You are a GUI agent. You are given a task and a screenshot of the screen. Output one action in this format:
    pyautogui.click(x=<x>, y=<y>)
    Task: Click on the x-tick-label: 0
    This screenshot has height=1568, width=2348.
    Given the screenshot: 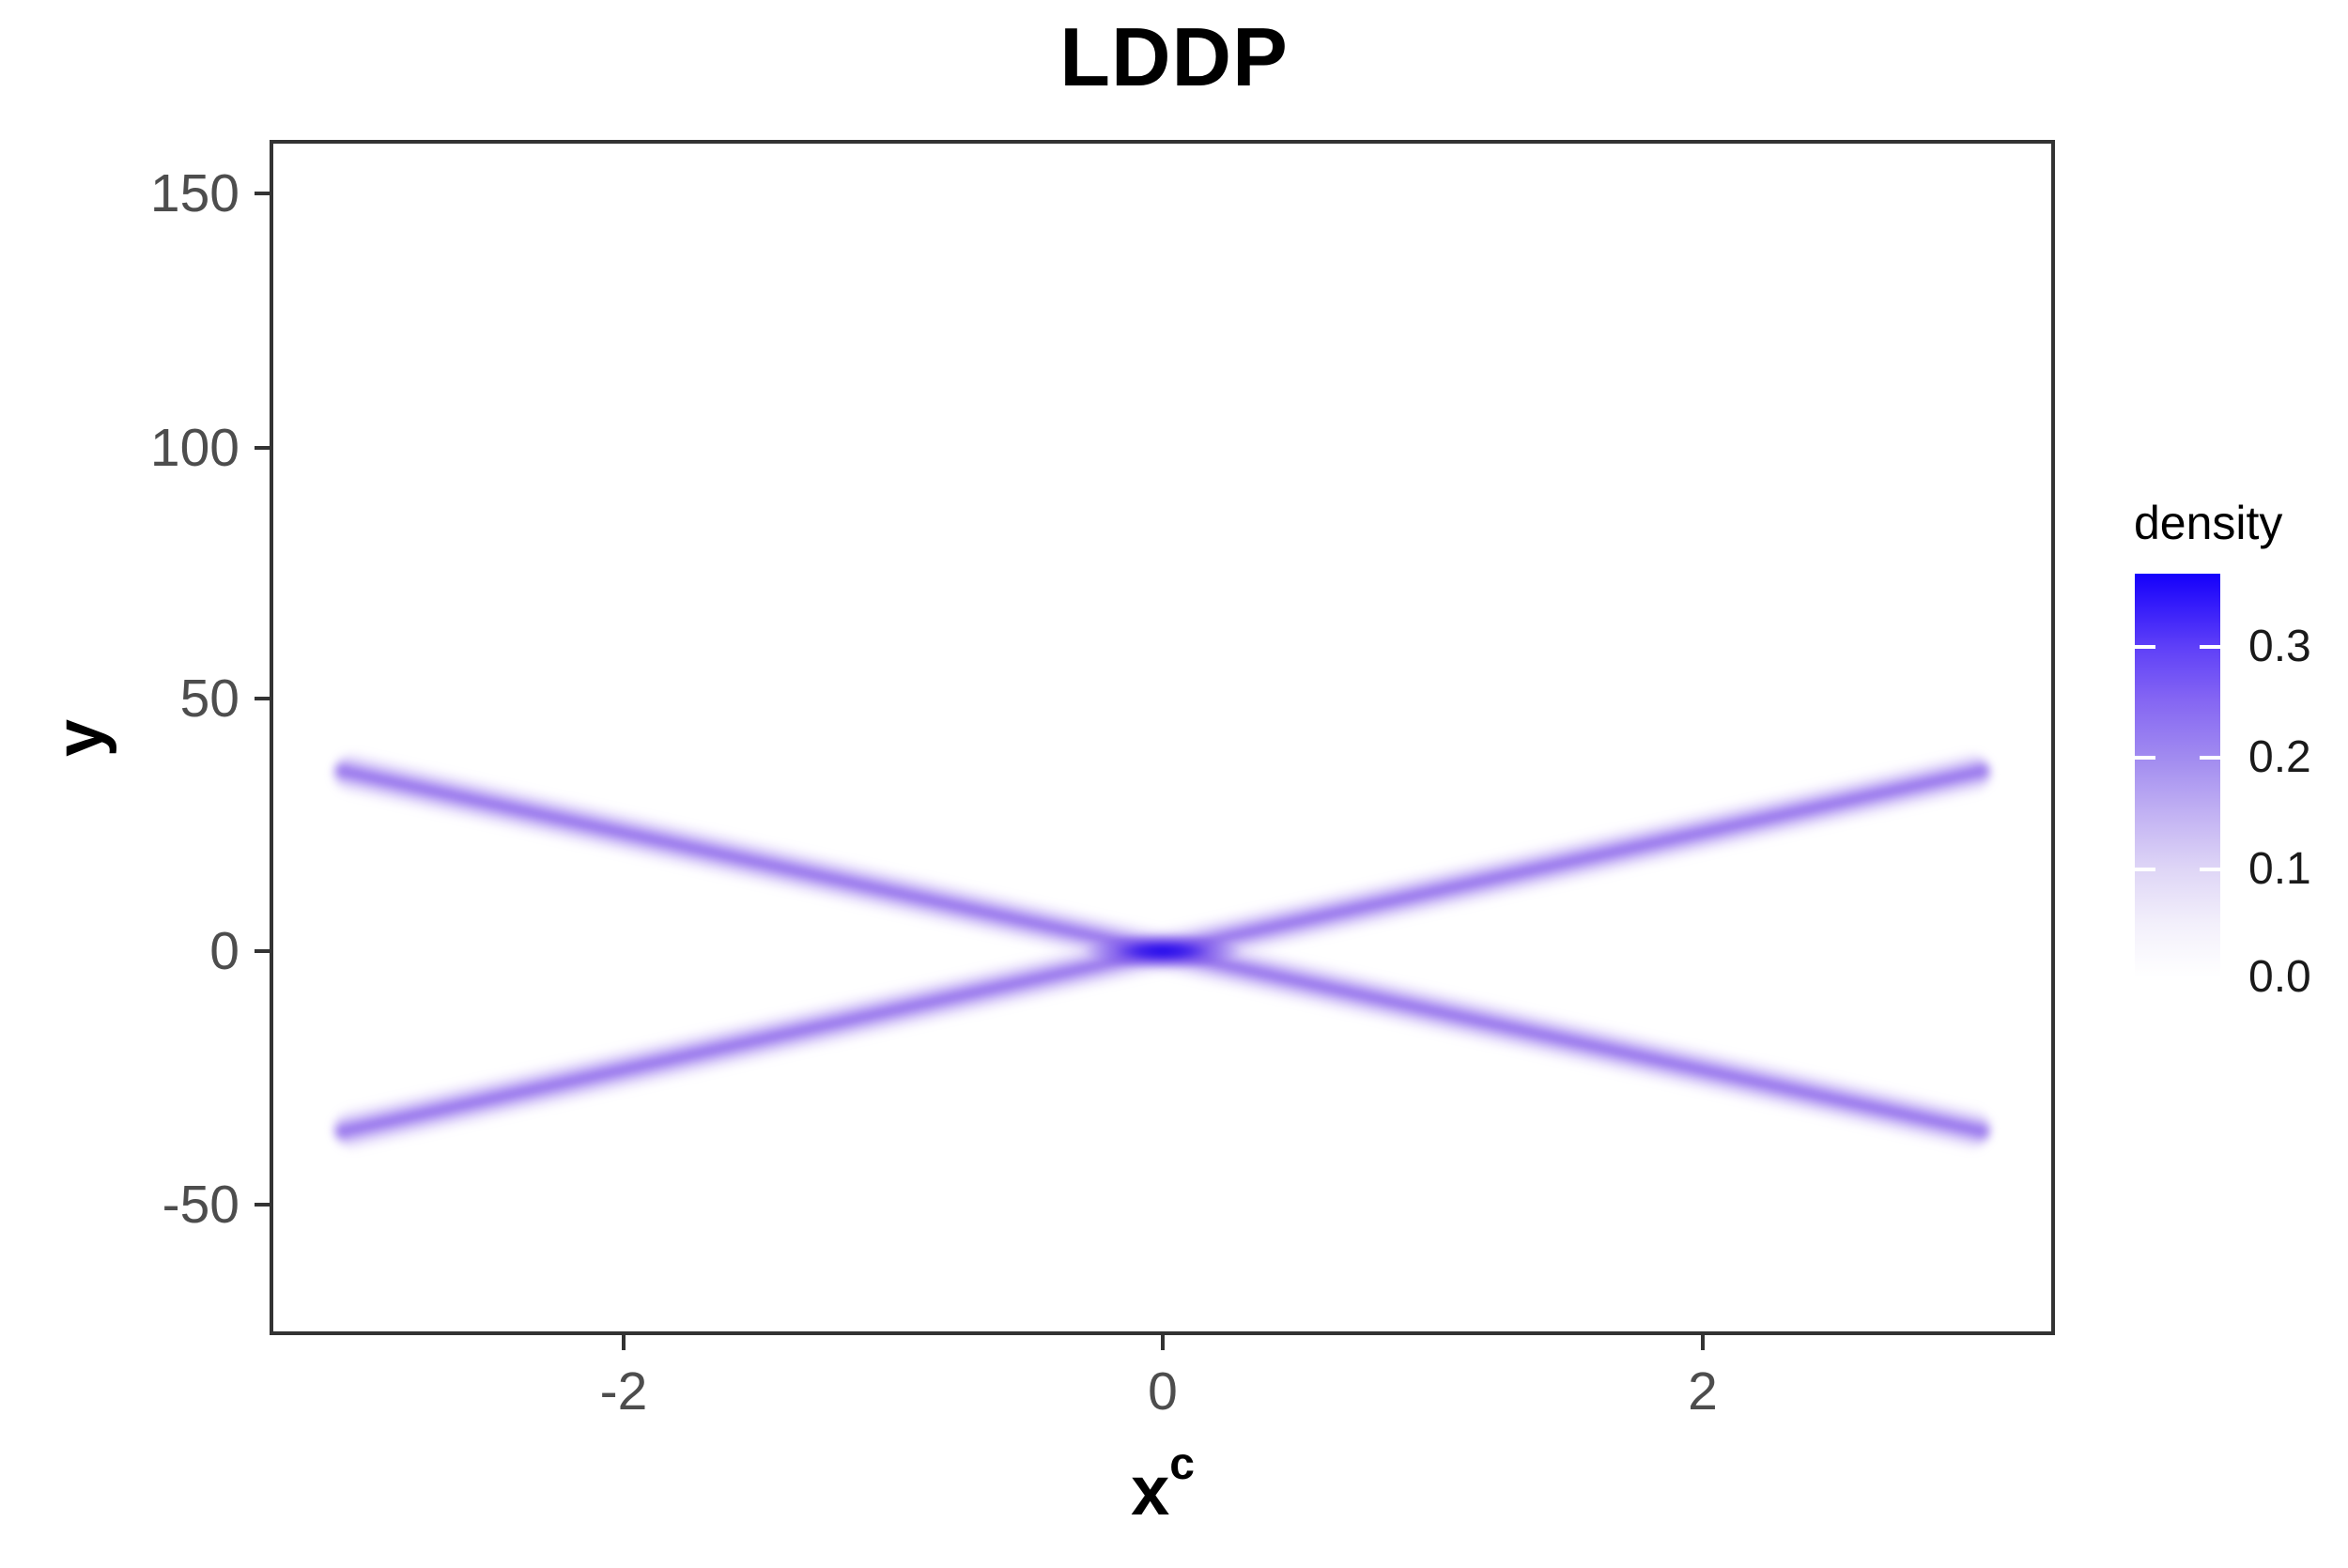 What is the action you would take?
    pyautogui.click(x=1163, y=1392)
    